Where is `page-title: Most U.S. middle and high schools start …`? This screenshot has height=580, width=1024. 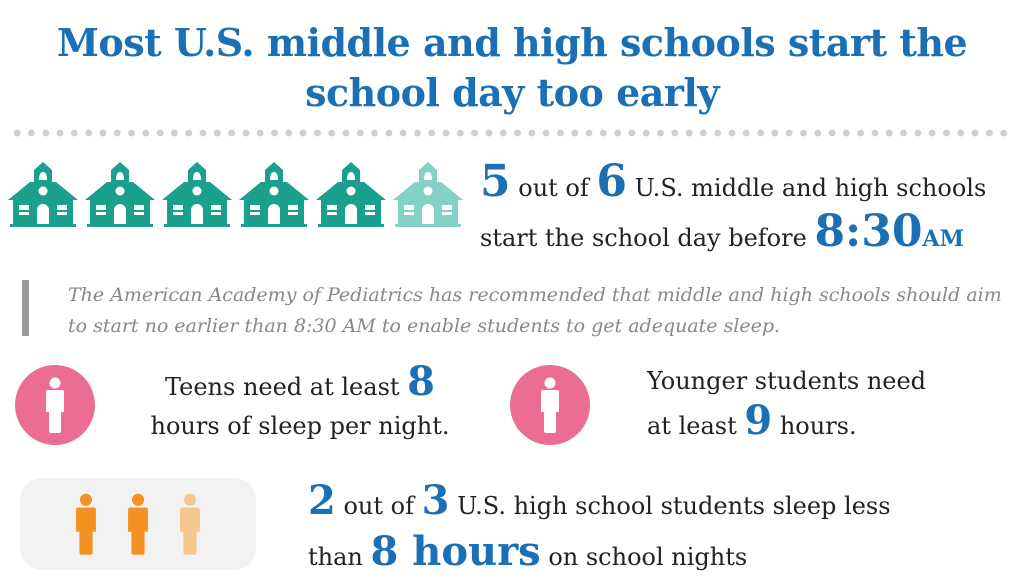
page-title: Most U.S. middle and high schools start … is located at coordinates (512, 67).